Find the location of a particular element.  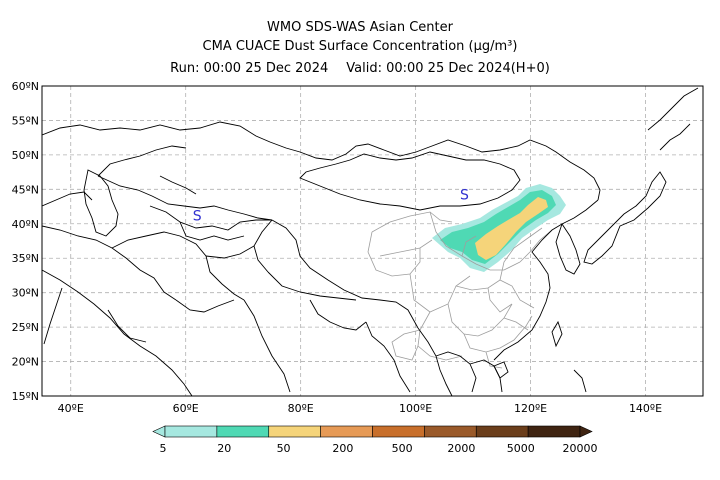

lat-tick-label: 45ºN is located at coordinates (25, 189).